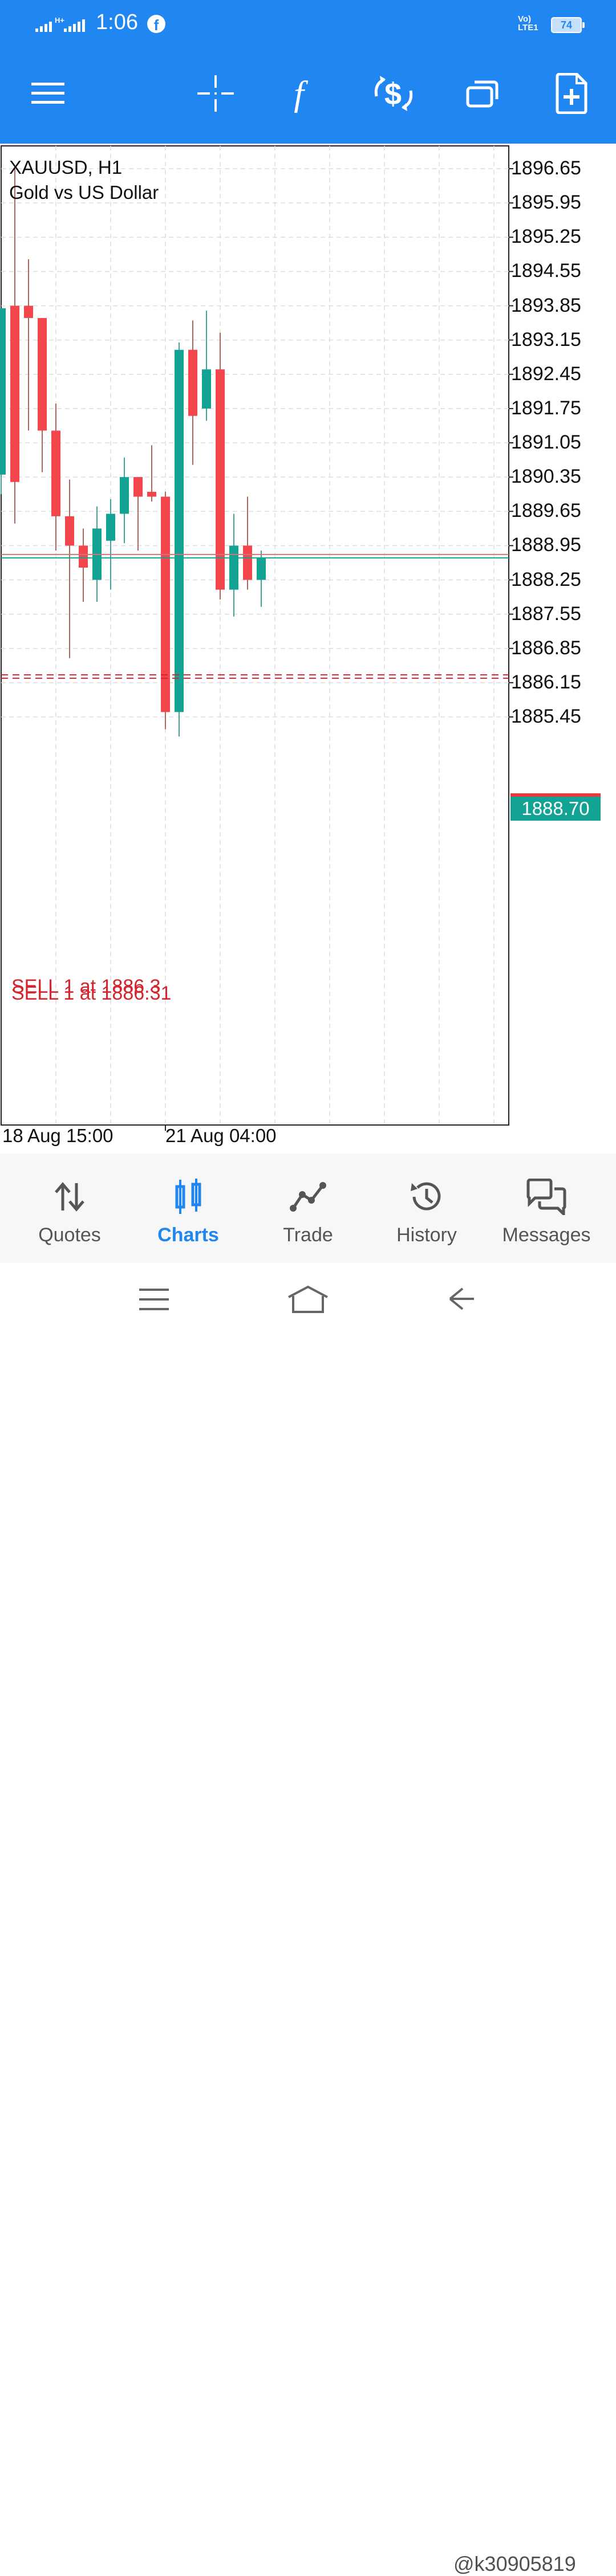  I want to click on windows-icon, so click(482, 94).